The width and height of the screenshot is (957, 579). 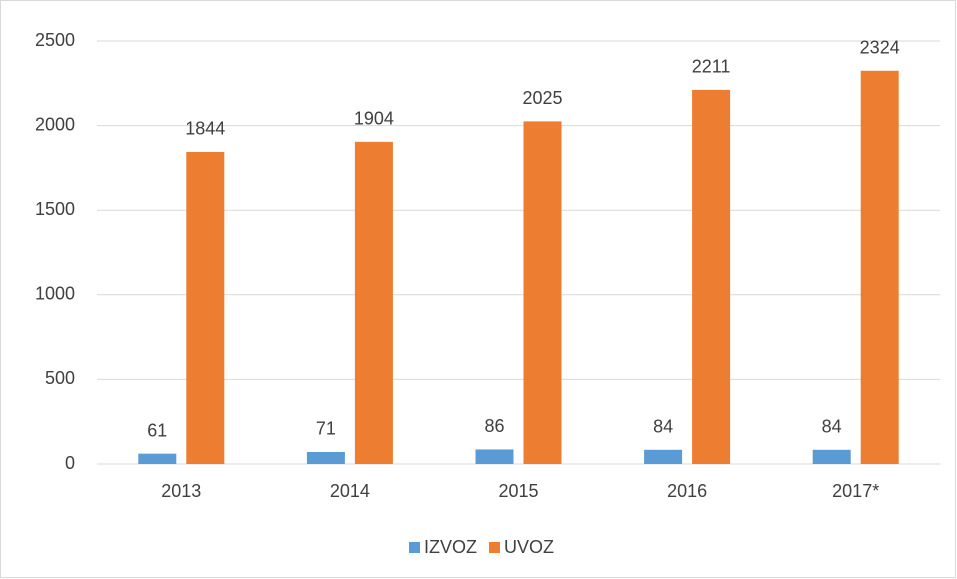 I want to click on y-tick-label: 2500, so click(x=55, y=40).